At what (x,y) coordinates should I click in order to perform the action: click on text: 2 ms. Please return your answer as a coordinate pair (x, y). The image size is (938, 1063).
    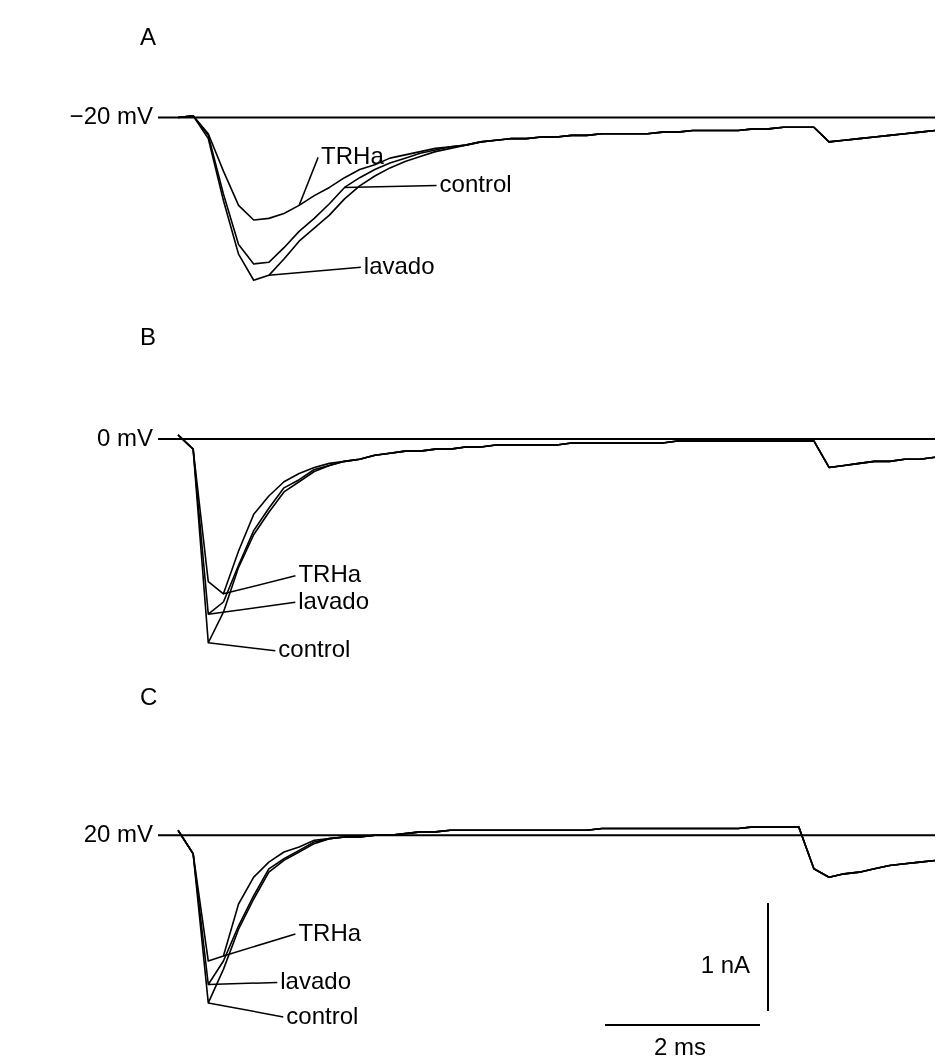
    Looking at the image, I should click on (680, 1046).